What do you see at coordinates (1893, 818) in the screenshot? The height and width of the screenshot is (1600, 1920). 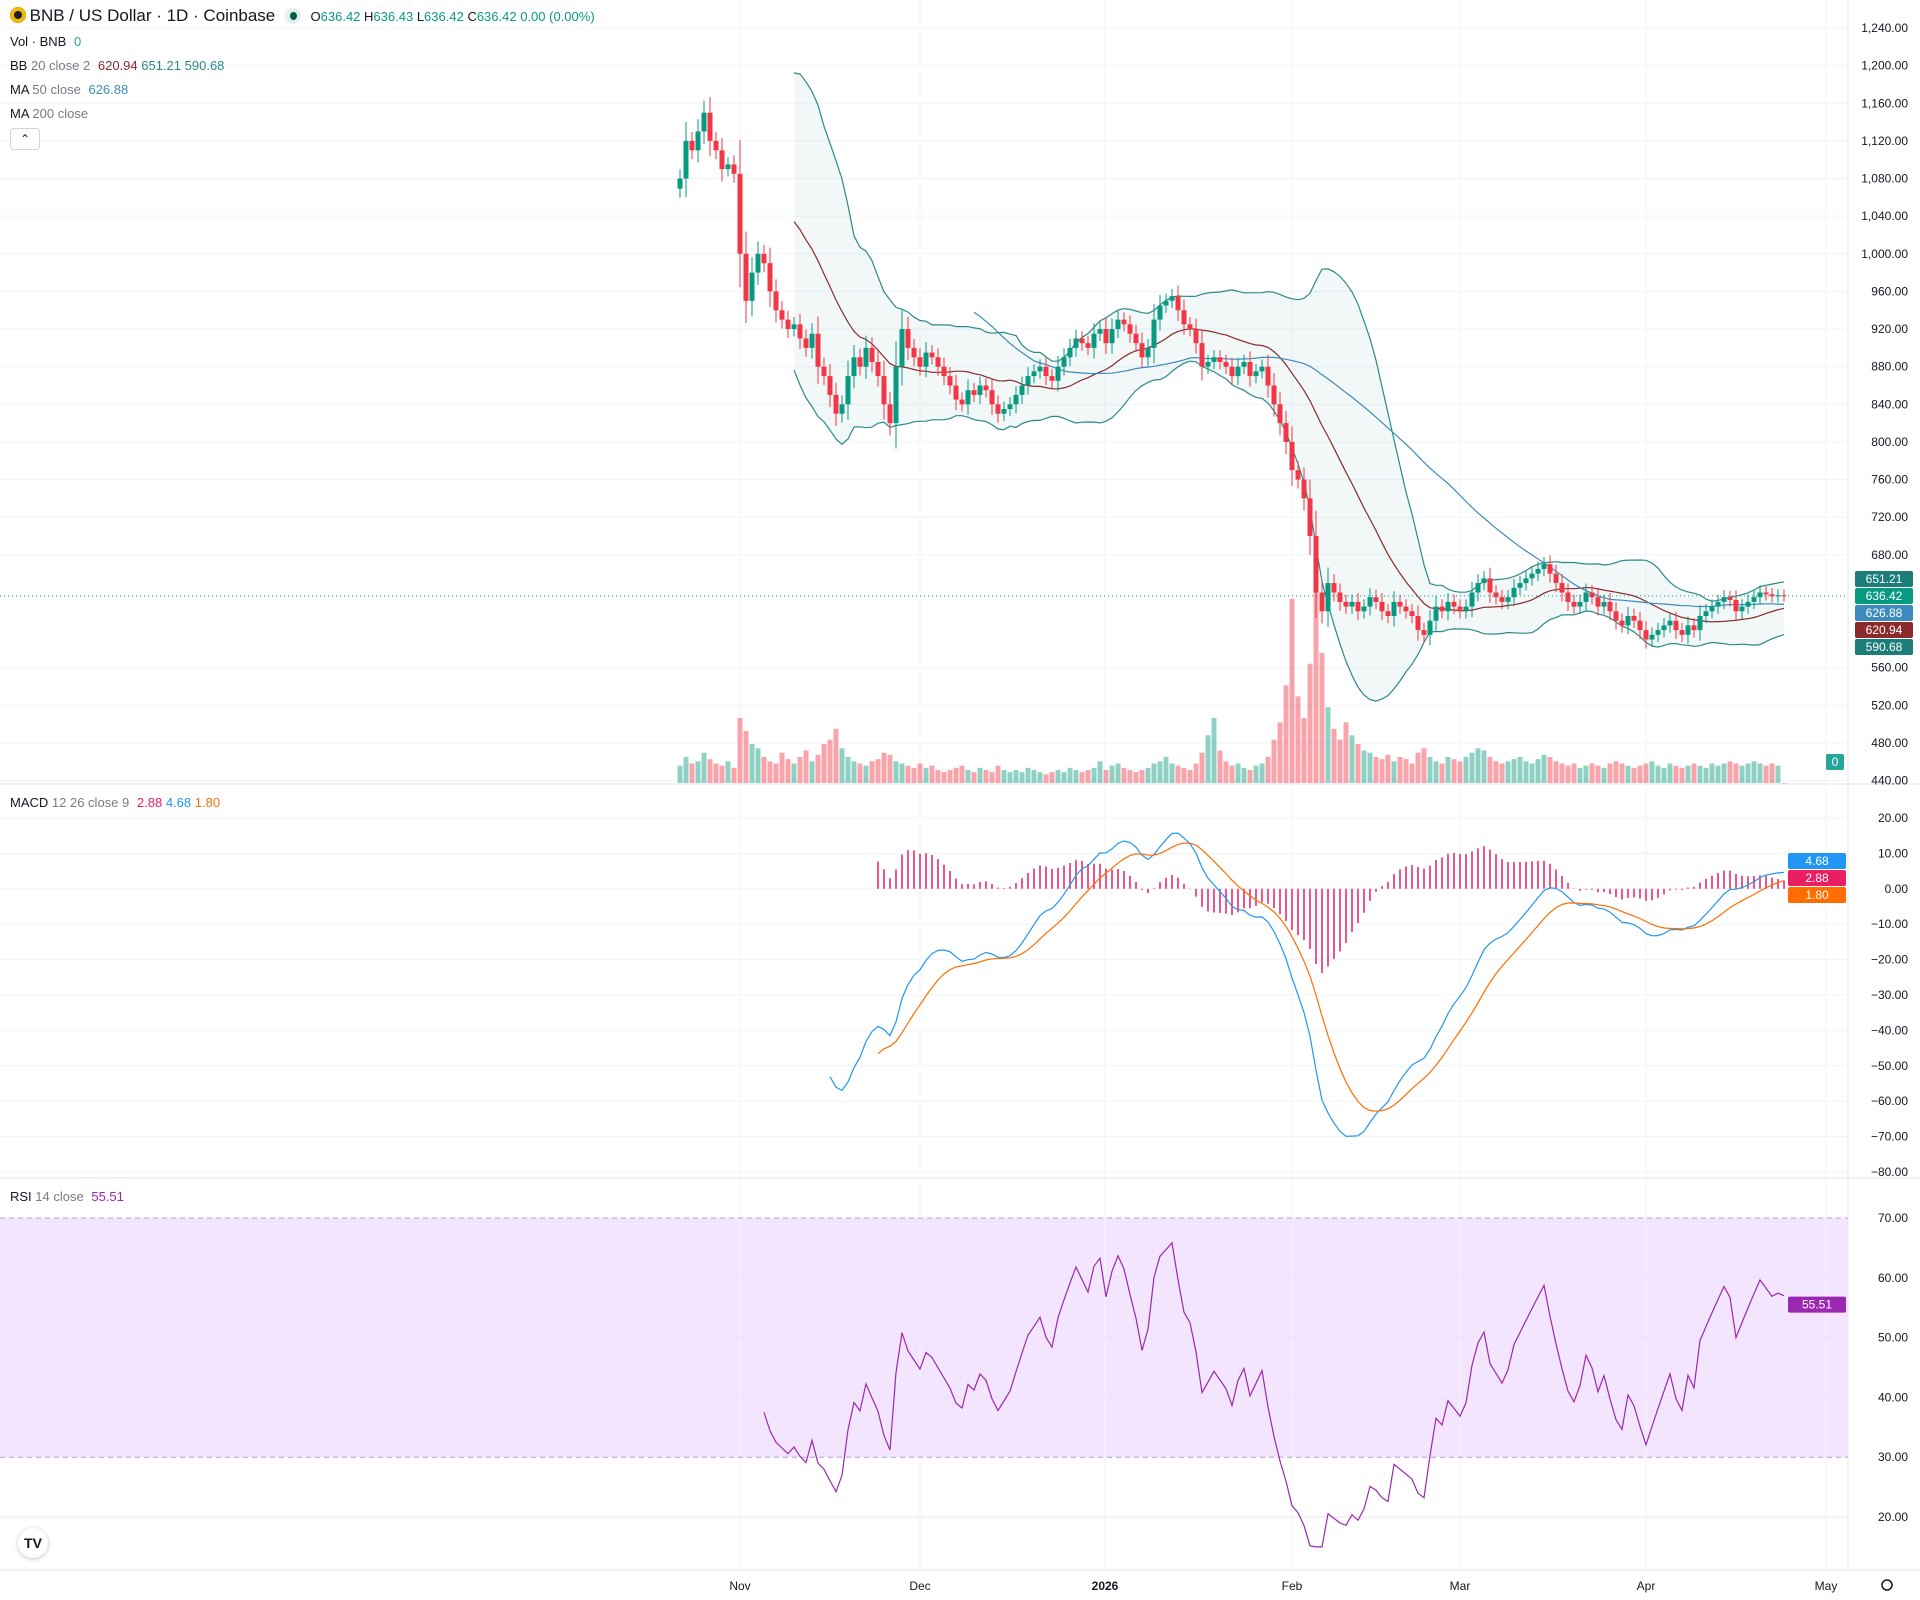 I see `macd-tick-label: 20.00` at bounding box center [1893, 818].